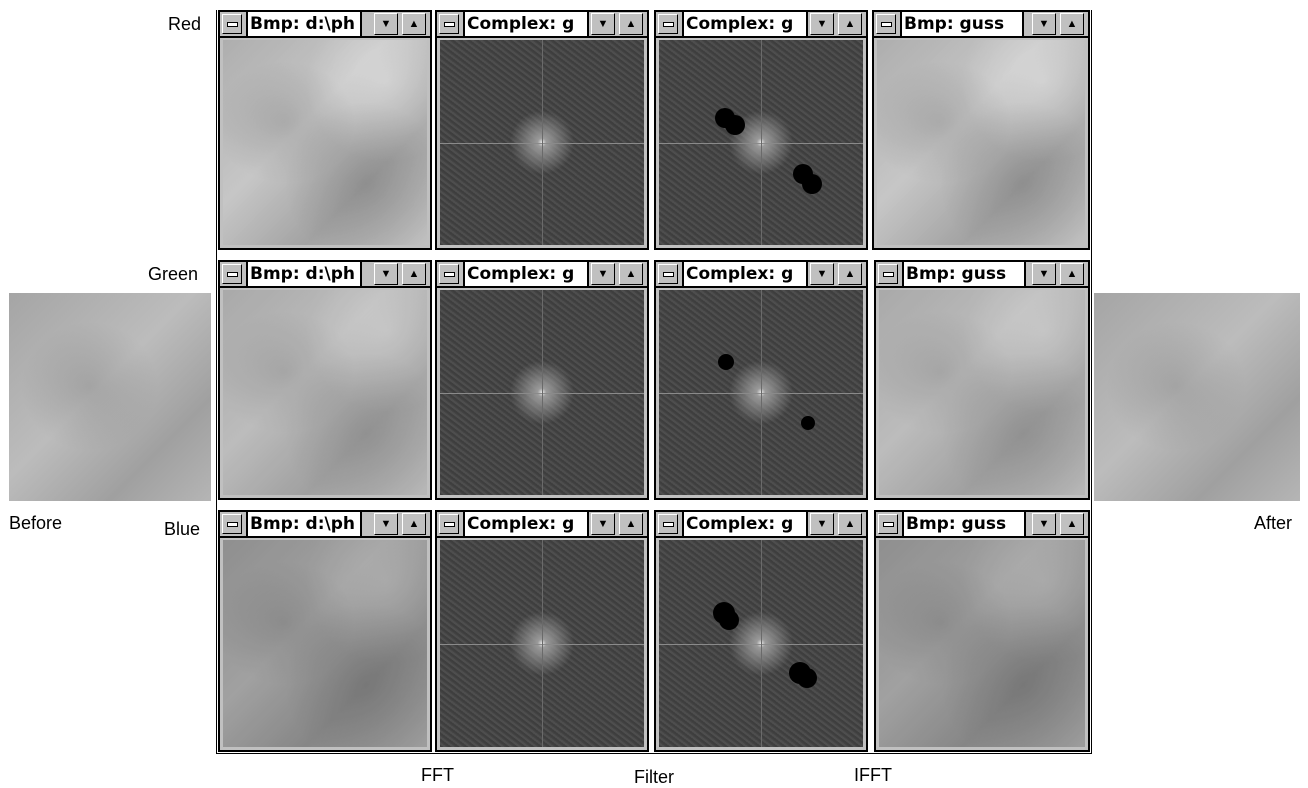  I want to click on window-red-source: Bmp: d:\ph ▼ ▲, so click(325, 130).